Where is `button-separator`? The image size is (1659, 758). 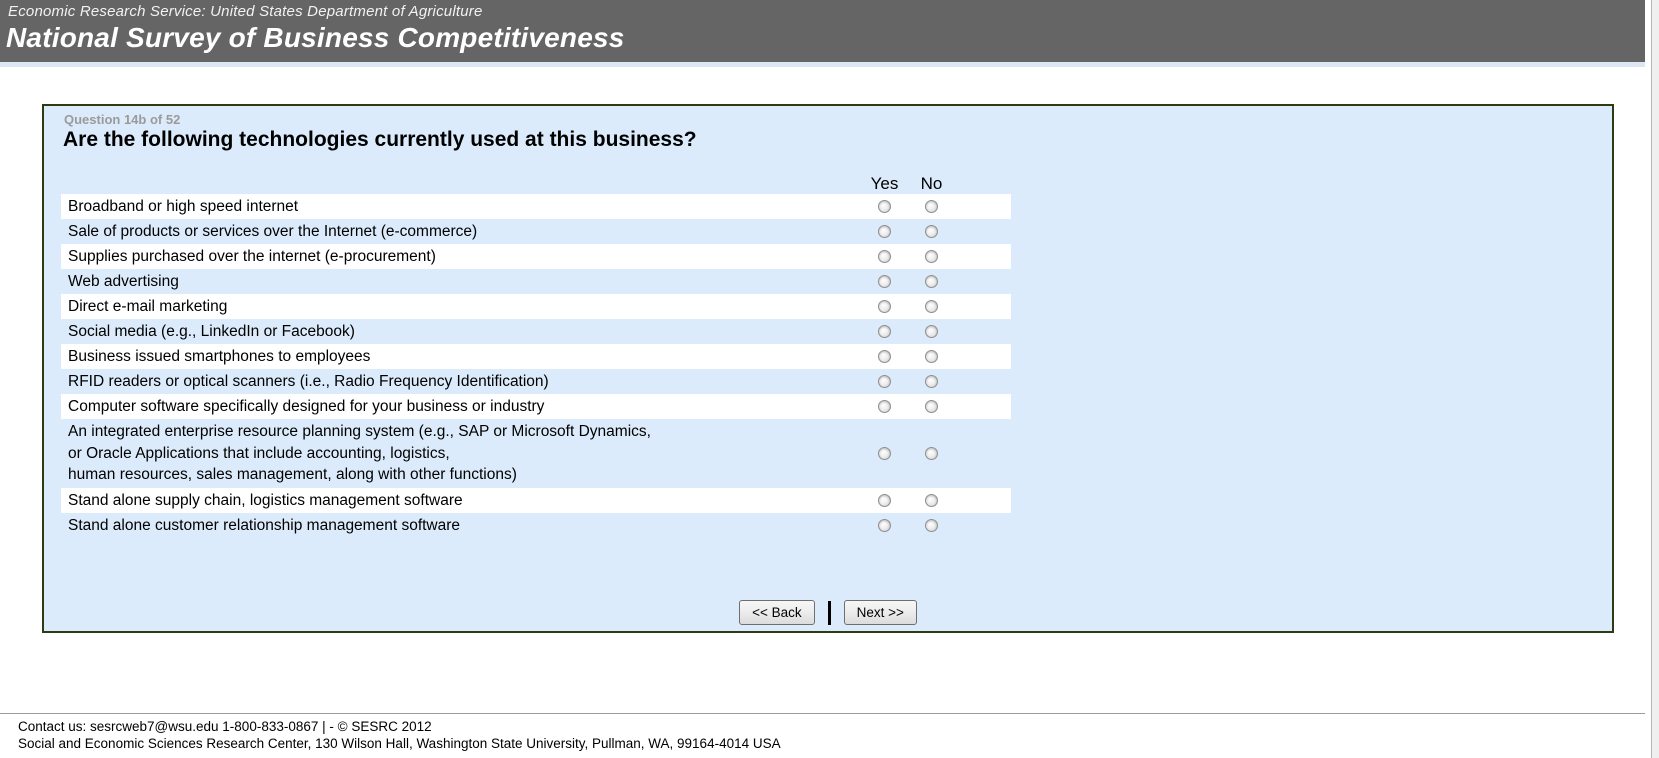 button-separator is located at coordinates (829, 612).